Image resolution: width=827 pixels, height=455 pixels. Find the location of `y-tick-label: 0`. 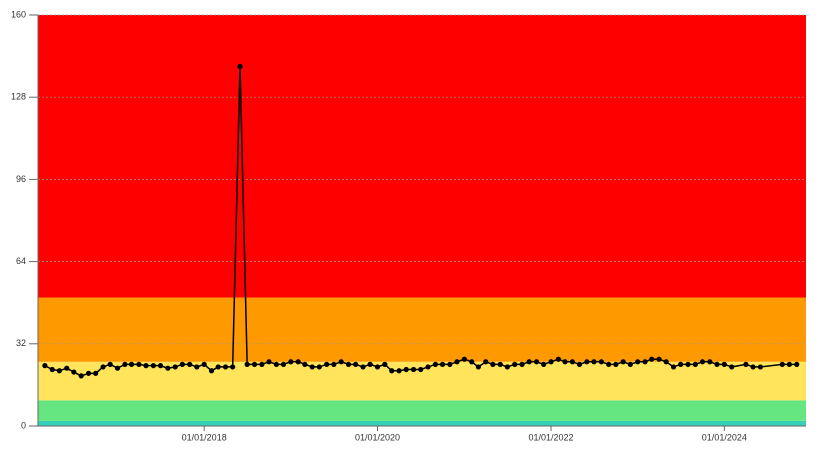

y-tick-label: 0 is located at coordinates (23, 425).